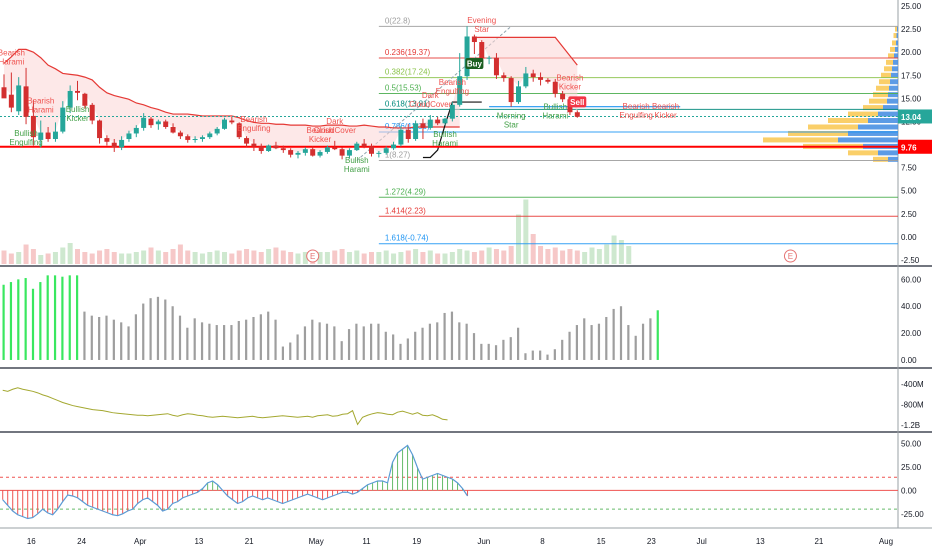 The image size is (932, 550). I want to click on accumulation-line, so click(225, 406).